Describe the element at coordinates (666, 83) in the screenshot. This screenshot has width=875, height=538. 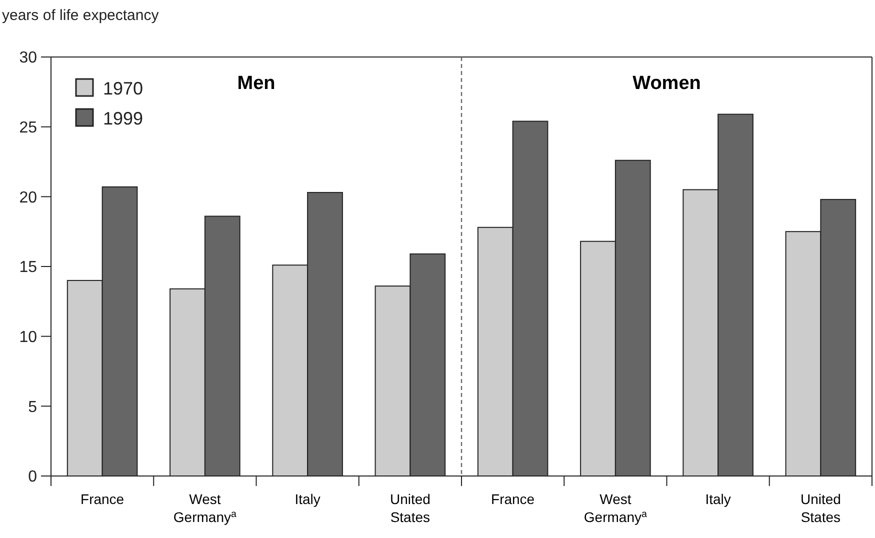
I see `annotation: Women` at that location.